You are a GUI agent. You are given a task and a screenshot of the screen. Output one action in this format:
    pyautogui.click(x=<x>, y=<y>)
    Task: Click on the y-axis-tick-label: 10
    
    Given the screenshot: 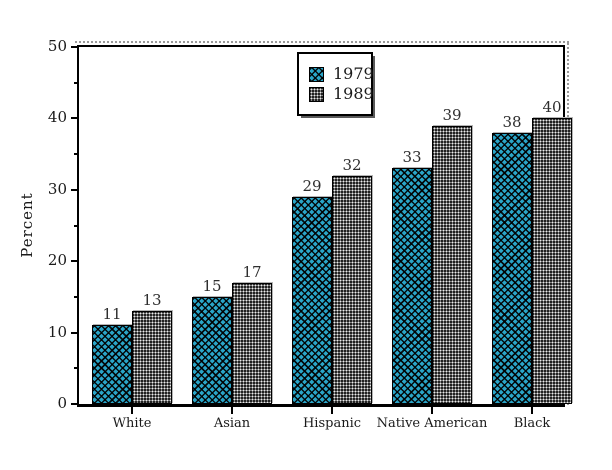 What is the action you would take?
    pyautogui.click(x=57, y=331)
    